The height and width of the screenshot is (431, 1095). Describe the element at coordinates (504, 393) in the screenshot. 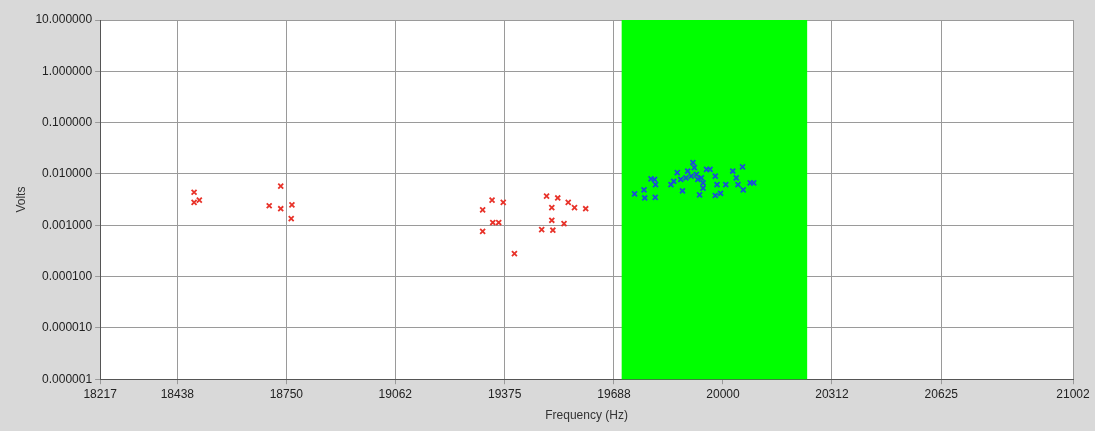

I see `x-tick-label: 19375` at that location.